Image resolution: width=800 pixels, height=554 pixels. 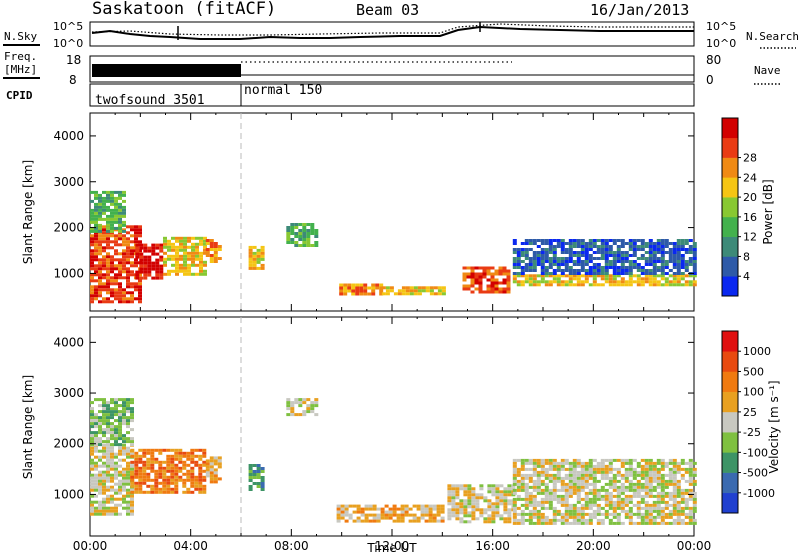 I want to click on colorbar-tick-label: 100, so click(x=753, y=392).